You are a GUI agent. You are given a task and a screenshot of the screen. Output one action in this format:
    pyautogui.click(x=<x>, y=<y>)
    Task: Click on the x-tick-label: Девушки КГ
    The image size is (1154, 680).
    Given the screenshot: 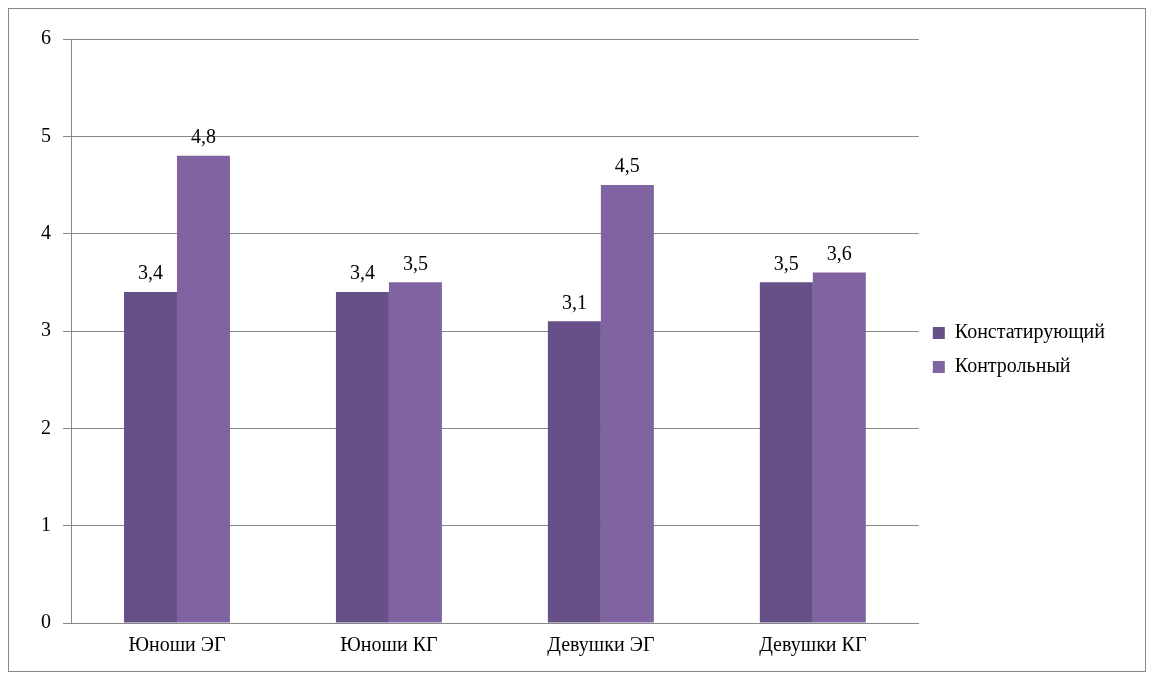 What is the action you would take?
    pyautogui.click(x=813, y=645)
    